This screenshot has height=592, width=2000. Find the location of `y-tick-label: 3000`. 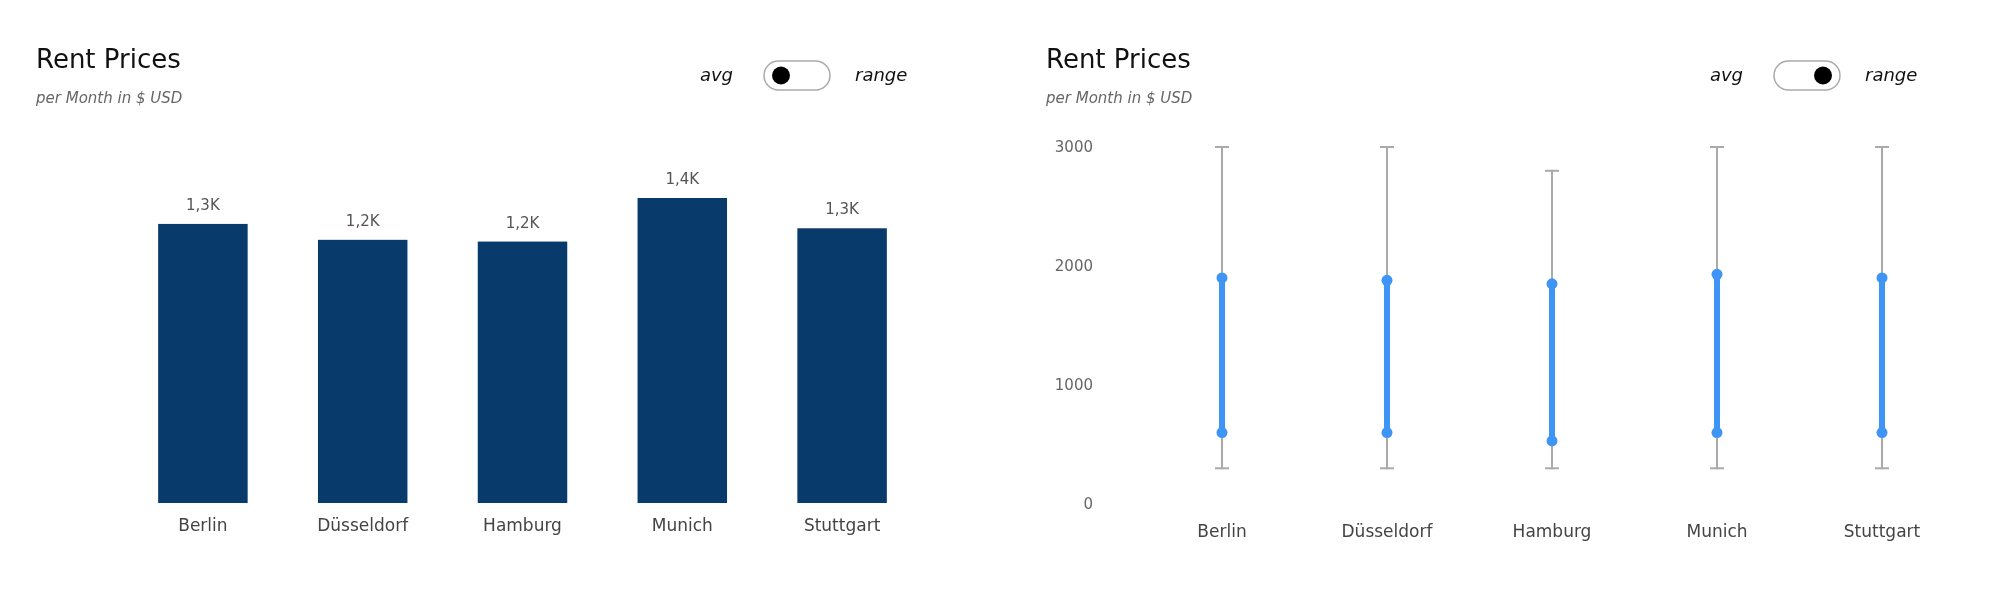

y-tick-label: 3000 is located at coordinates (1073, 147).